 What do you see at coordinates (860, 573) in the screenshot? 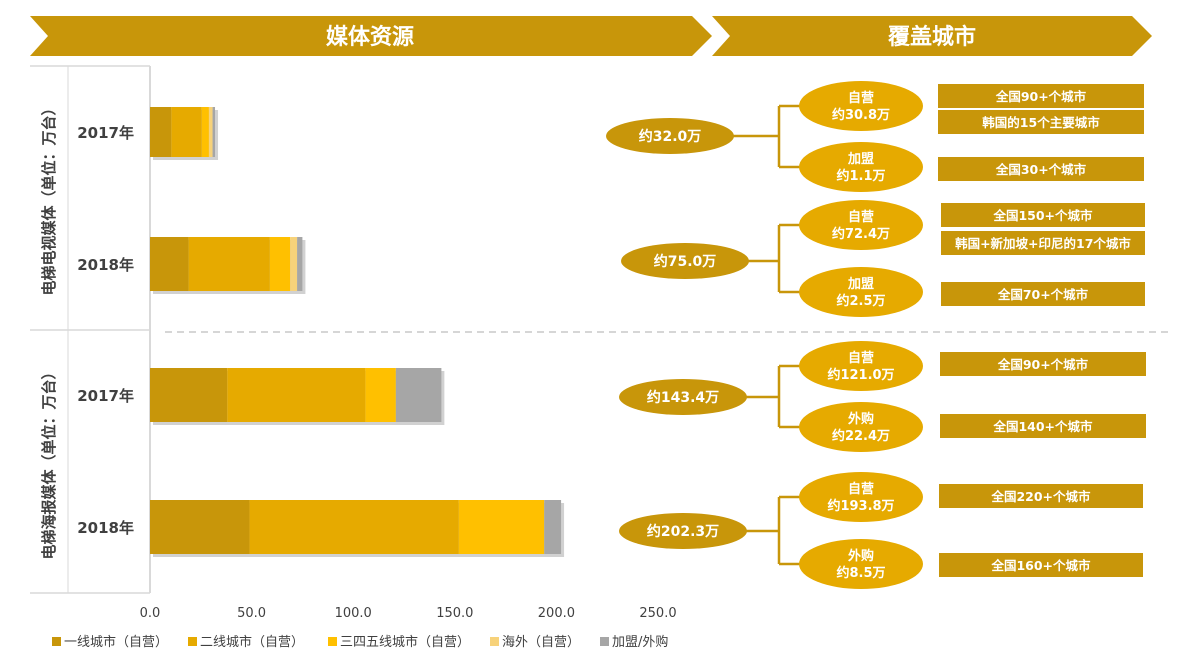
I see `branch-node-value: 约8.5万` at bounding box center [860, 573].